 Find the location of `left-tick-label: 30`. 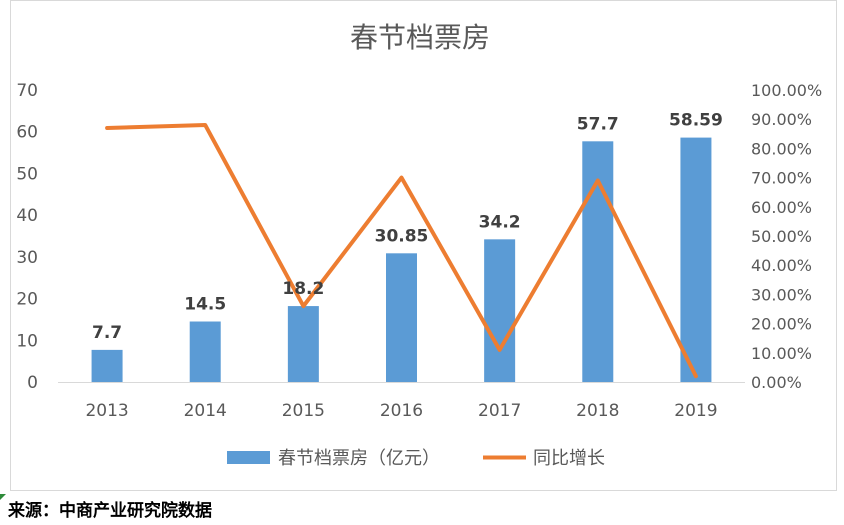

left-tick-label: 30 is located at coordinates (27, 258).